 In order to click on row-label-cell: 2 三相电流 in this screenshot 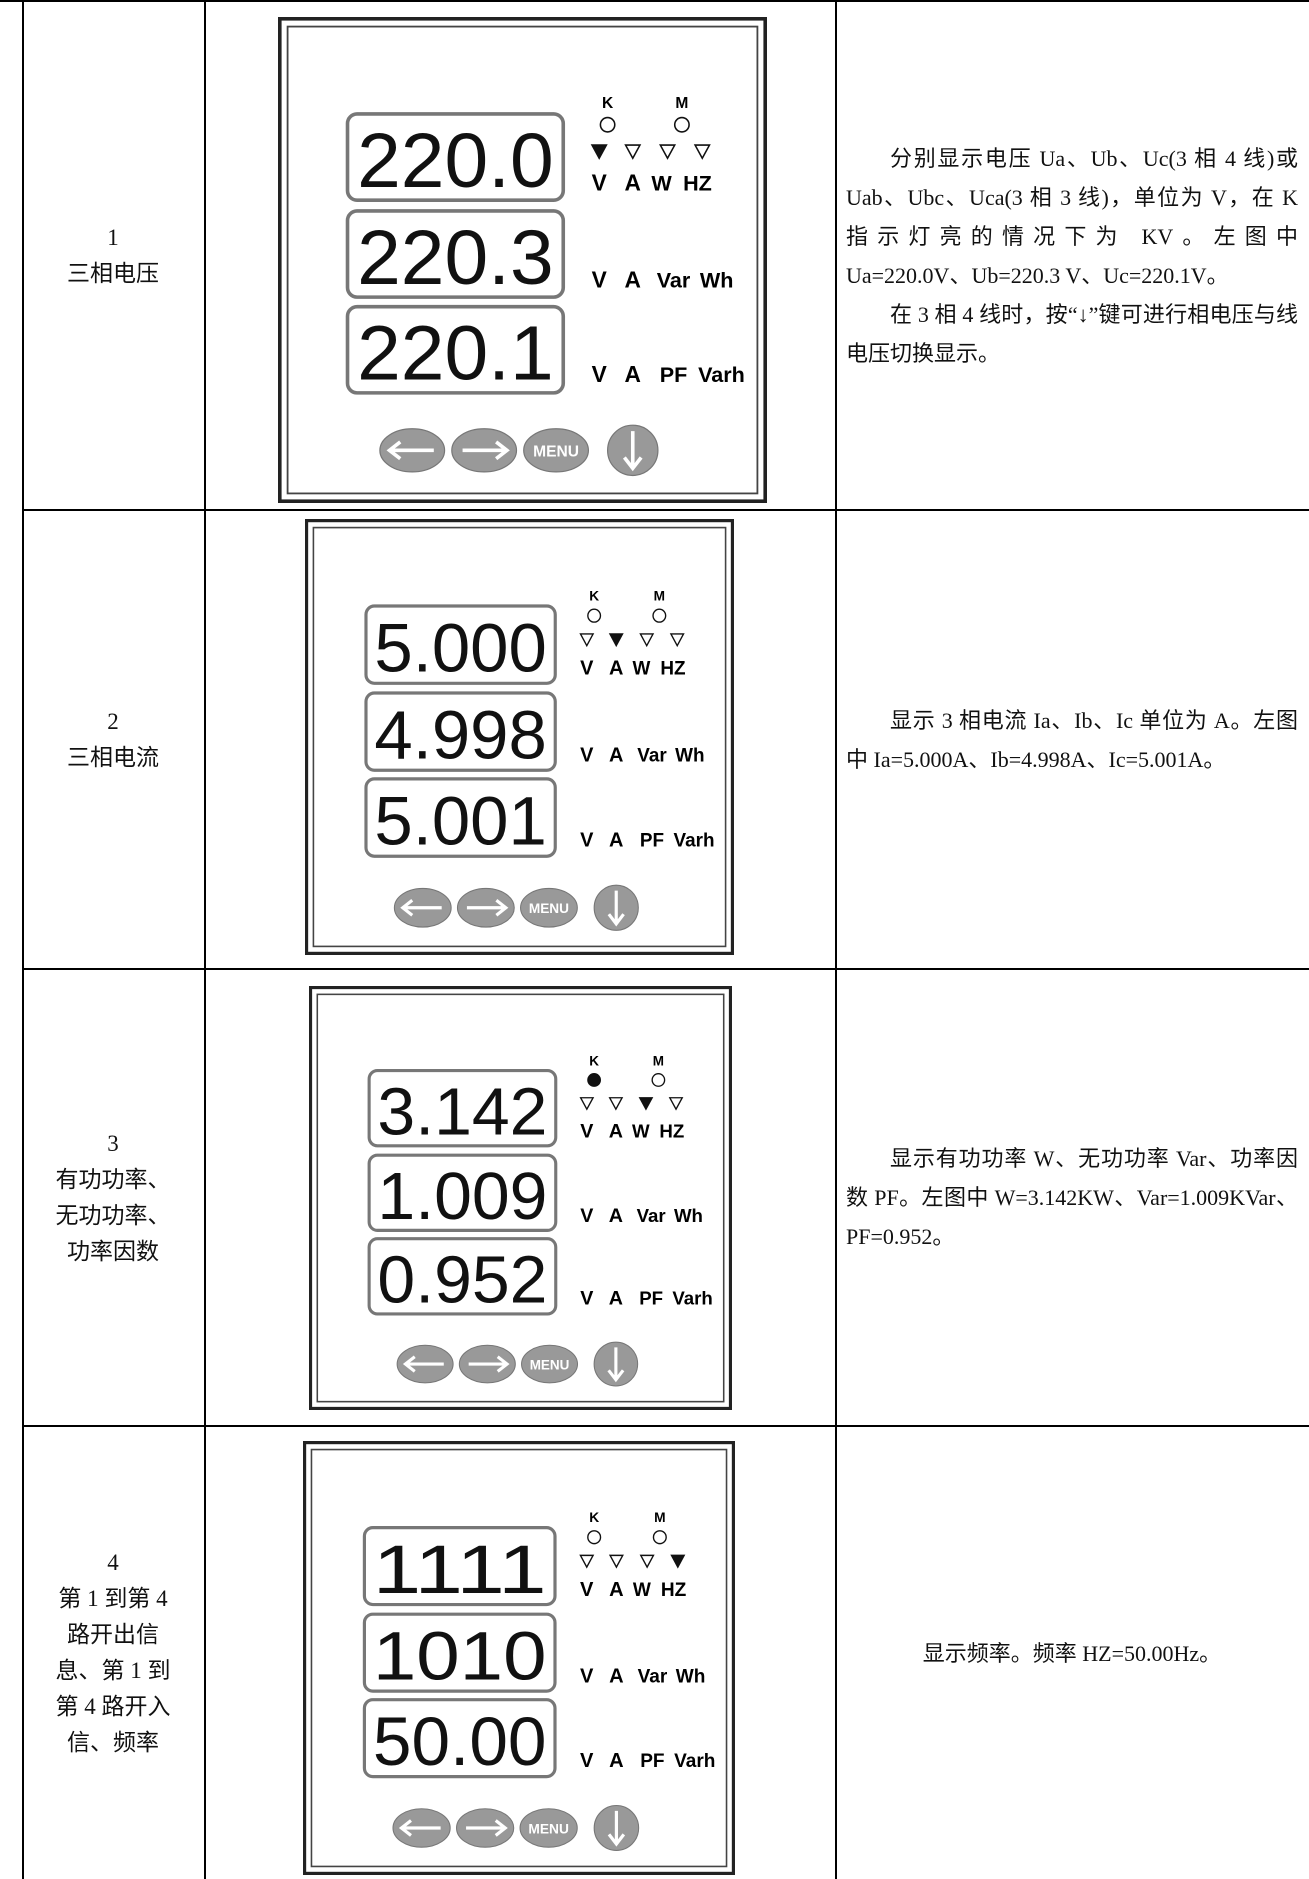, I will do `click(113, 739)`.